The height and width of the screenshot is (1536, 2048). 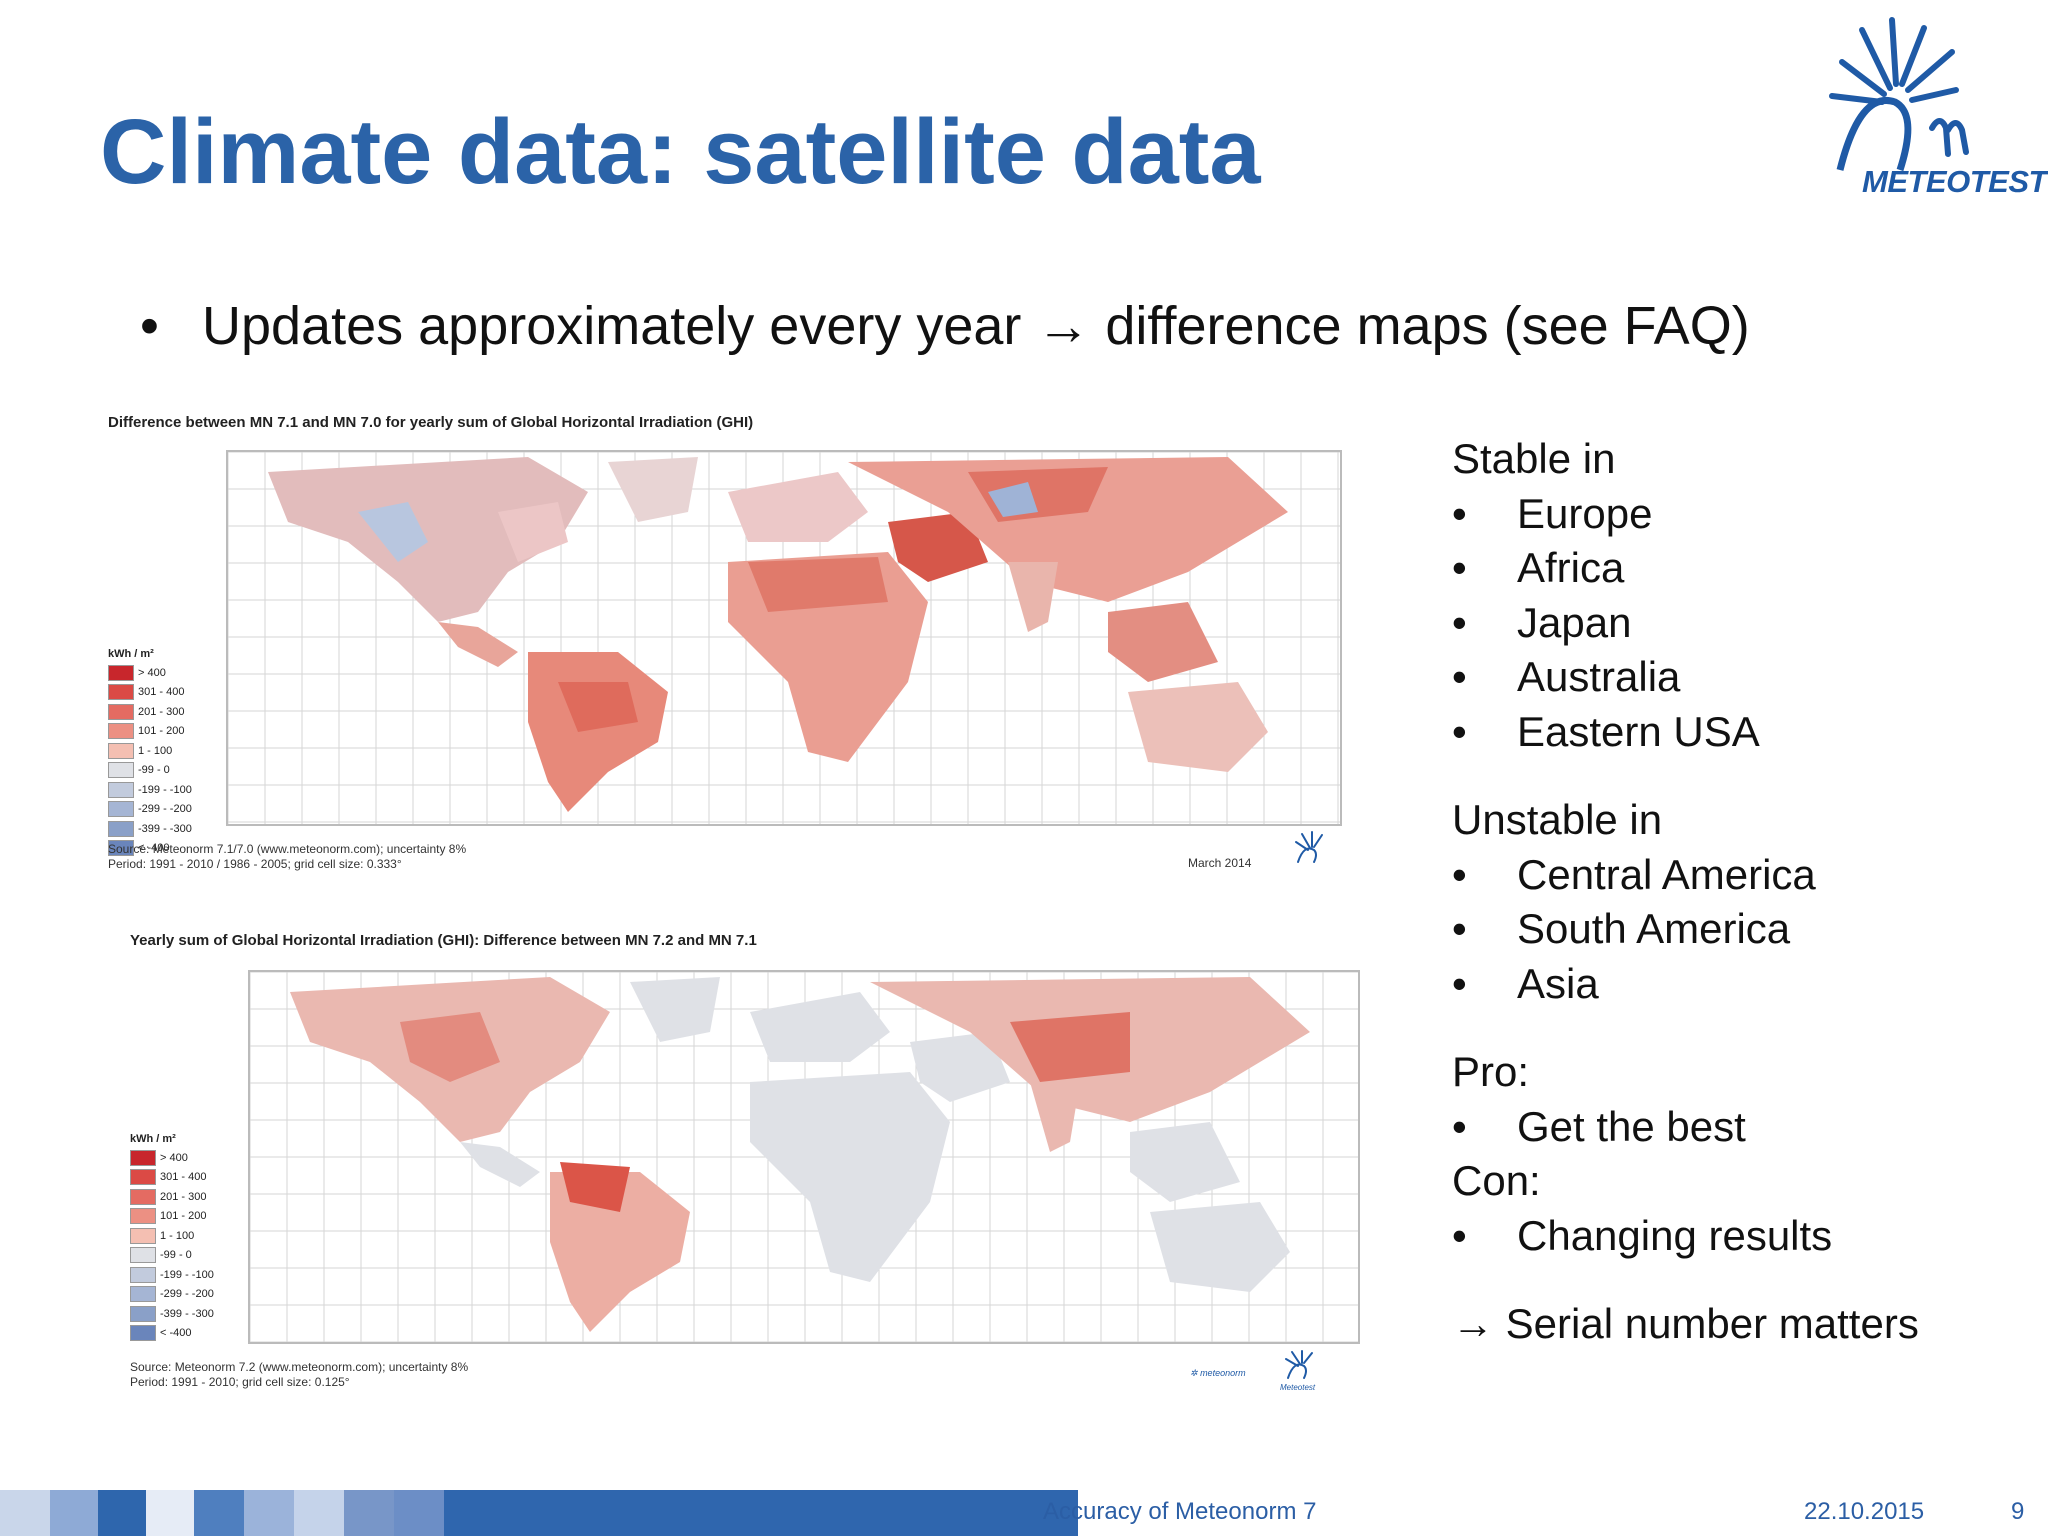 I want to click on list-item: • Europe, so click(x=1685, y=514).